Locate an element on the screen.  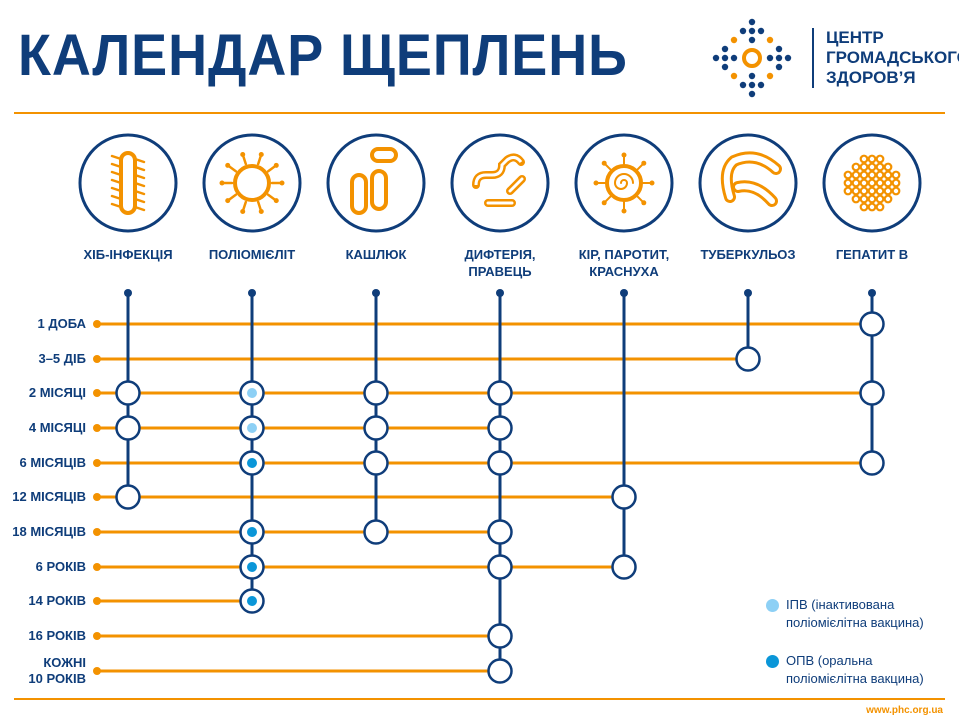
age-label: 12 МІСЯЦІВ is located at coordinates (49, 496).